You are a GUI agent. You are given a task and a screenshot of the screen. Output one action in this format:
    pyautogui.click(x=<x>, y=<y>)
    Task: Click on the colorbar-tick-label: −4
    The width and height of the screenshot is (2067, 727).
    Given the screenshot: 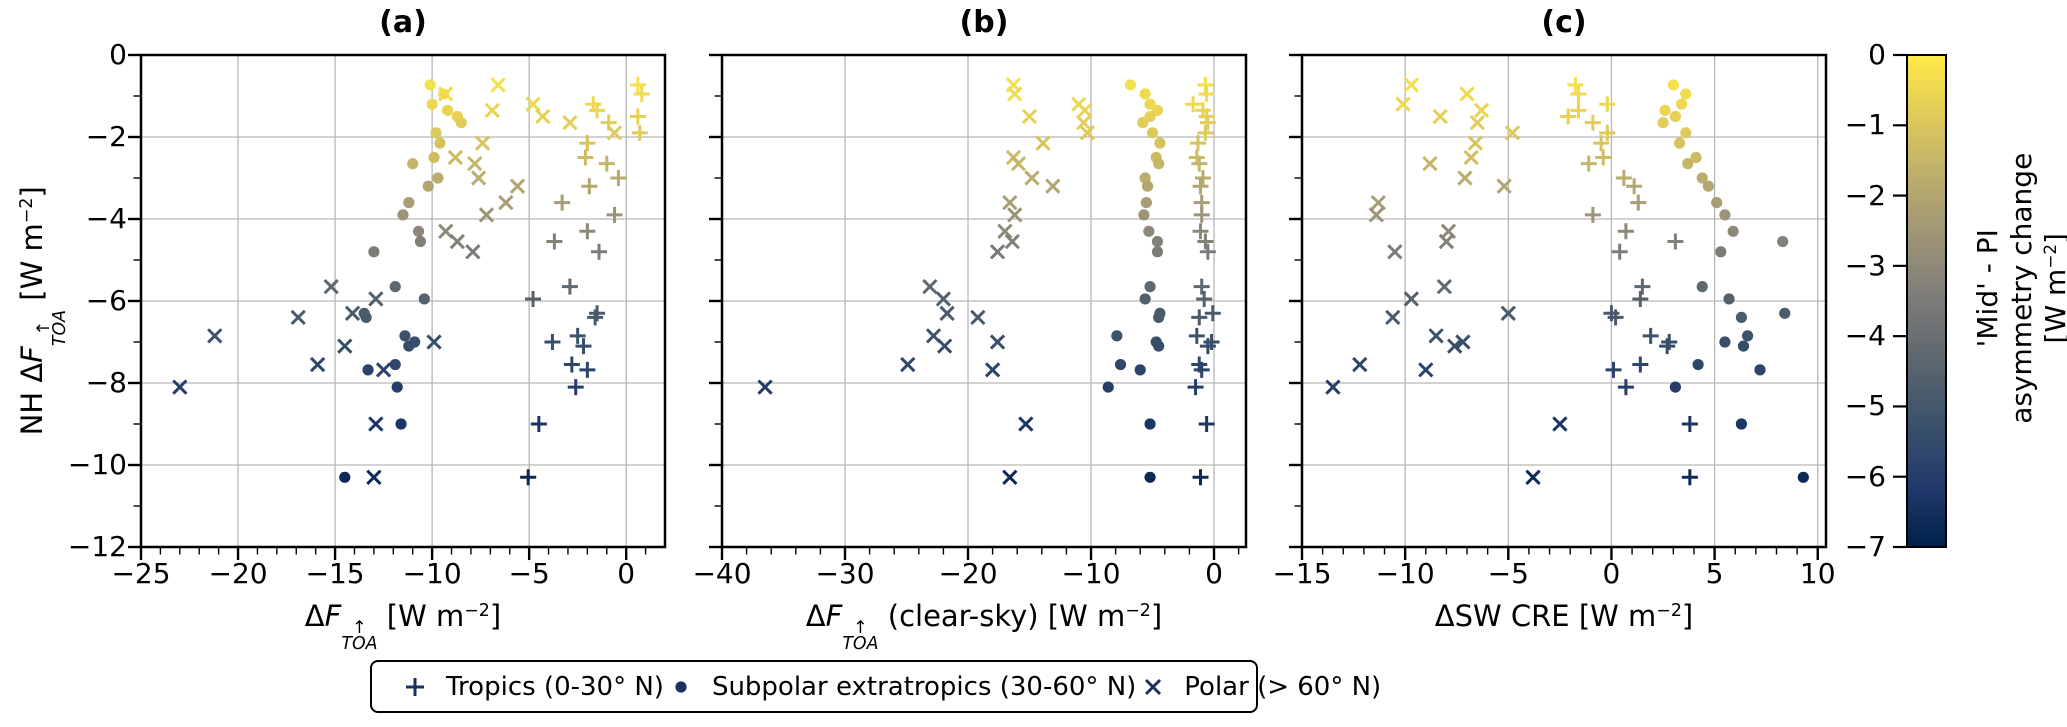 What is the action you would take?
    pyautogui.click(x=1865, y=336)
    